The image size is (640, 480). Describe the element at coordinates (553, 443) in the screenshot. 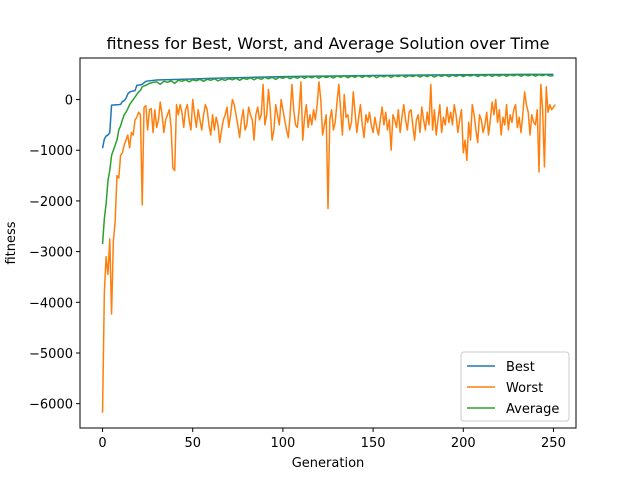

I see `x-tick-label: 250` at that location.